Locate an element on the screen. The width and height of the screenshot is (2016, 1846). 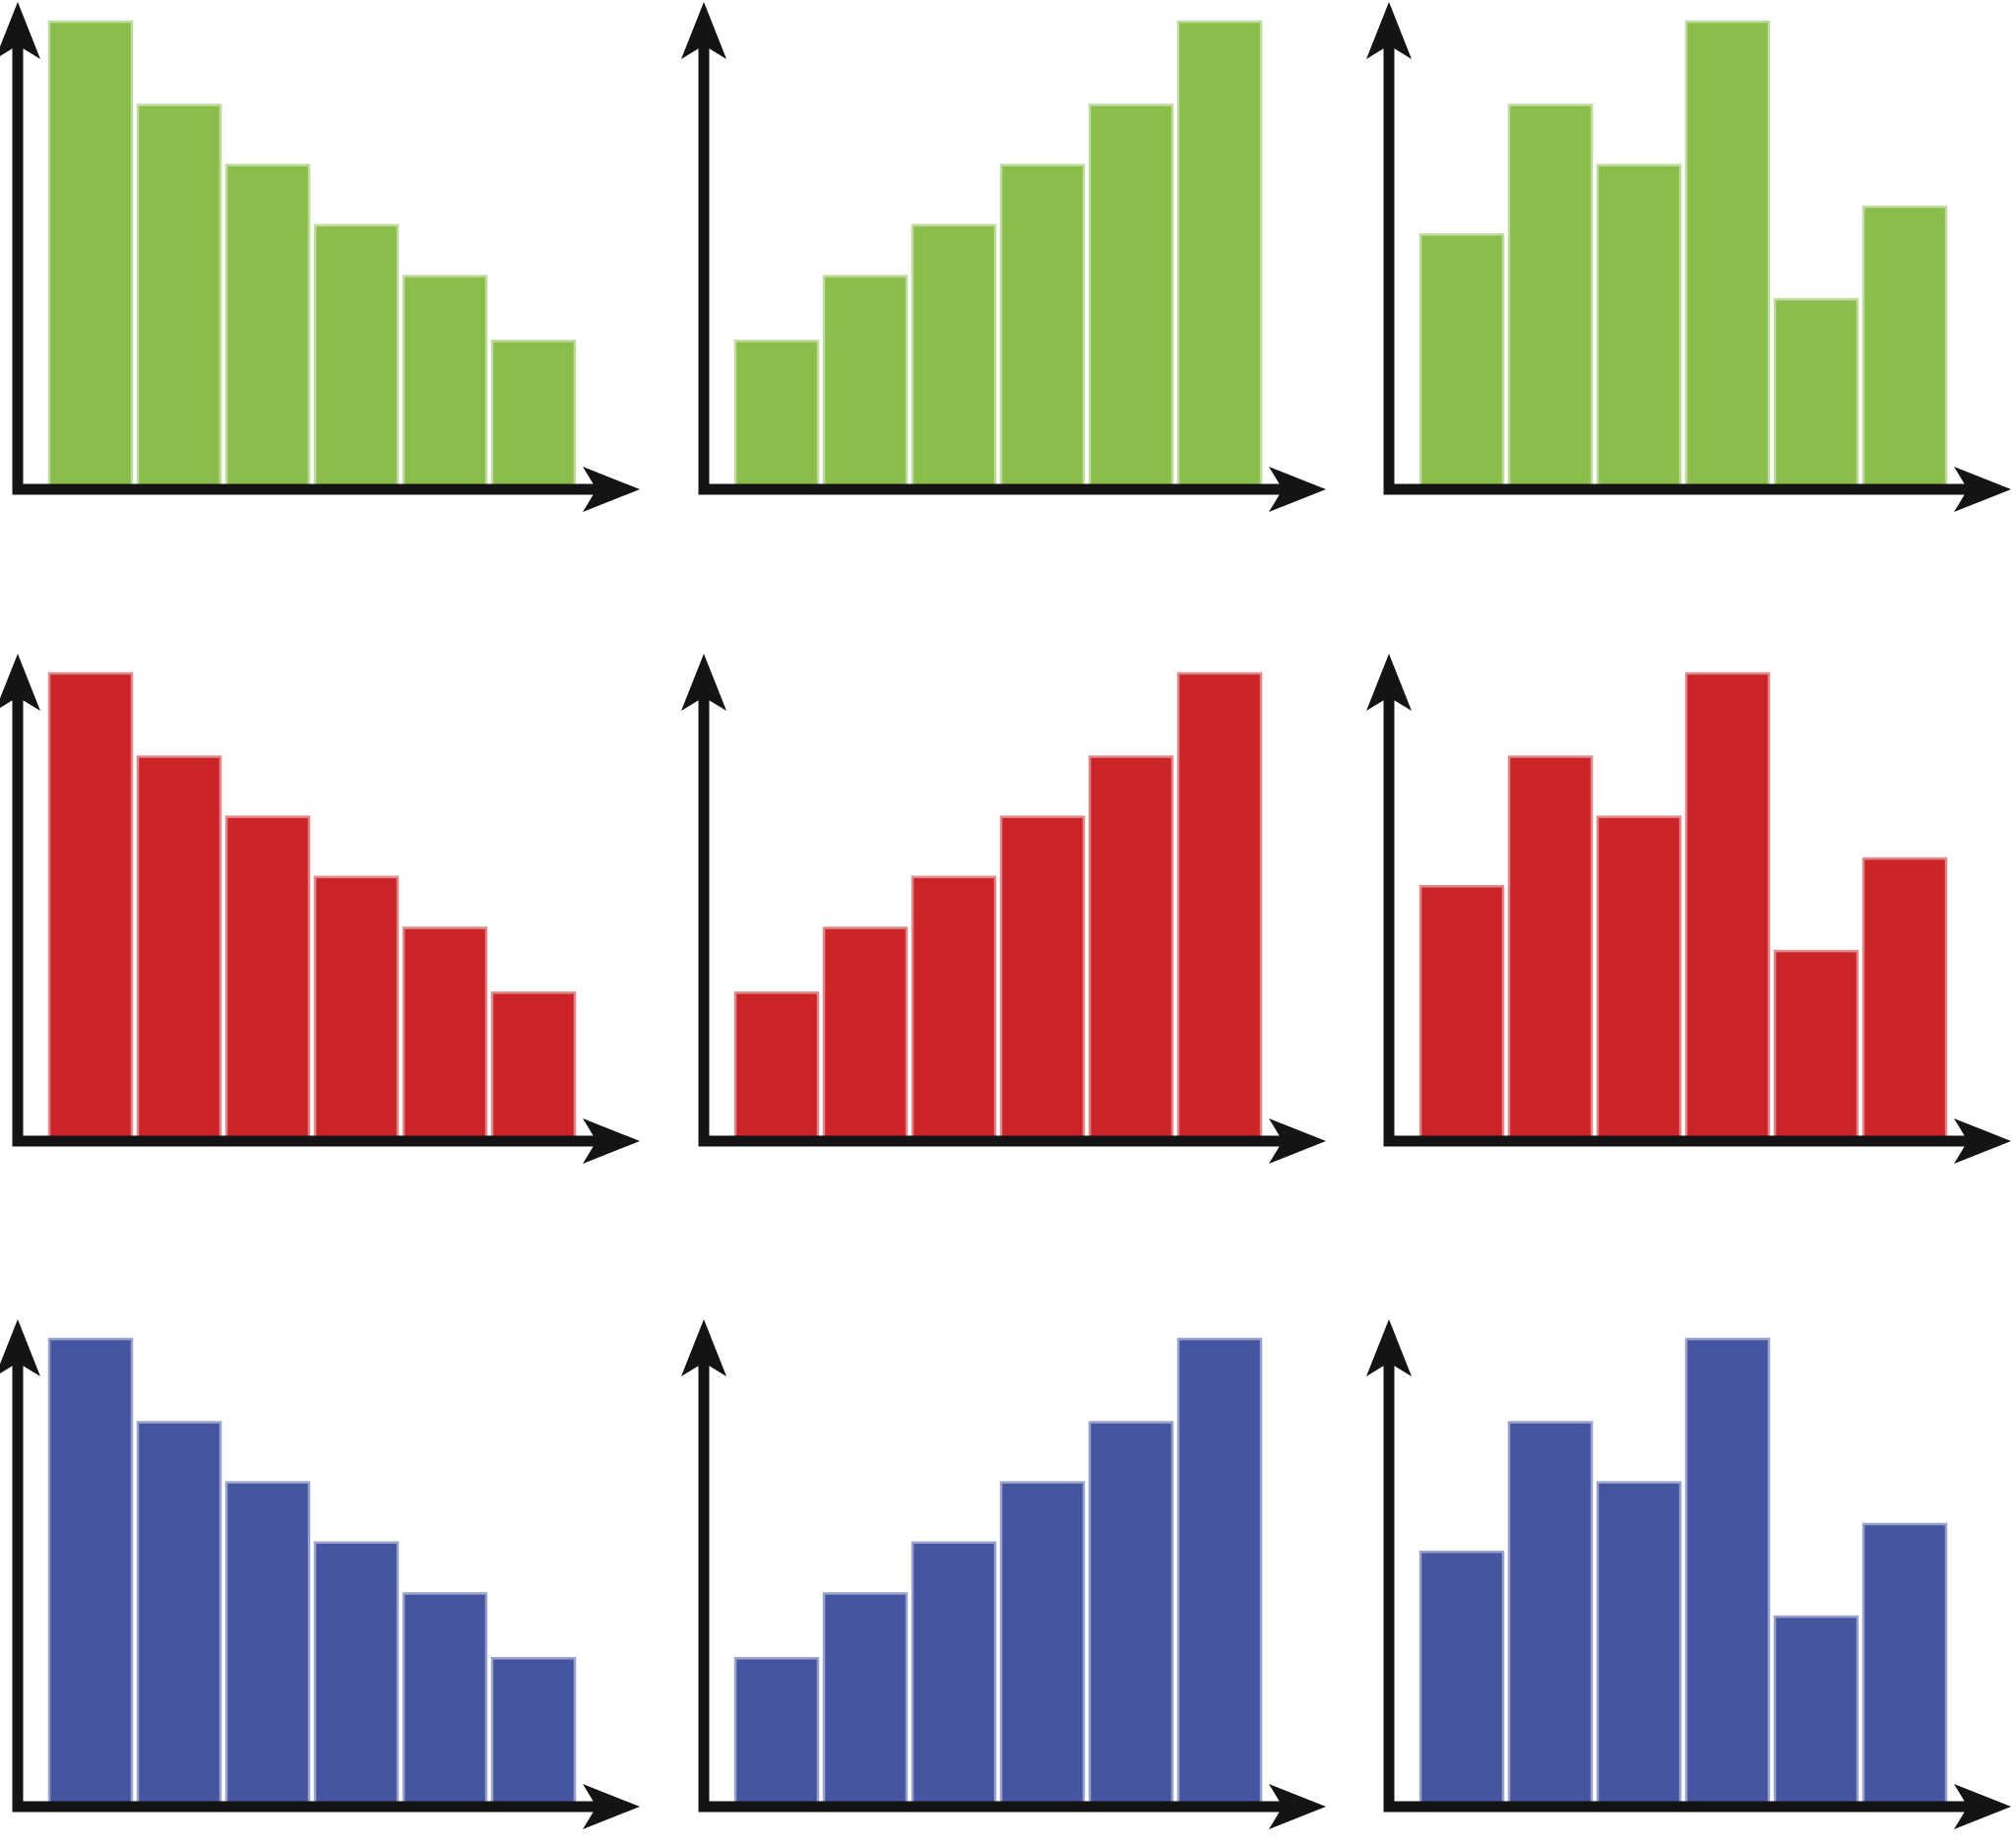
chart-svg-blue-descending is located at coordinates (320, 1574).